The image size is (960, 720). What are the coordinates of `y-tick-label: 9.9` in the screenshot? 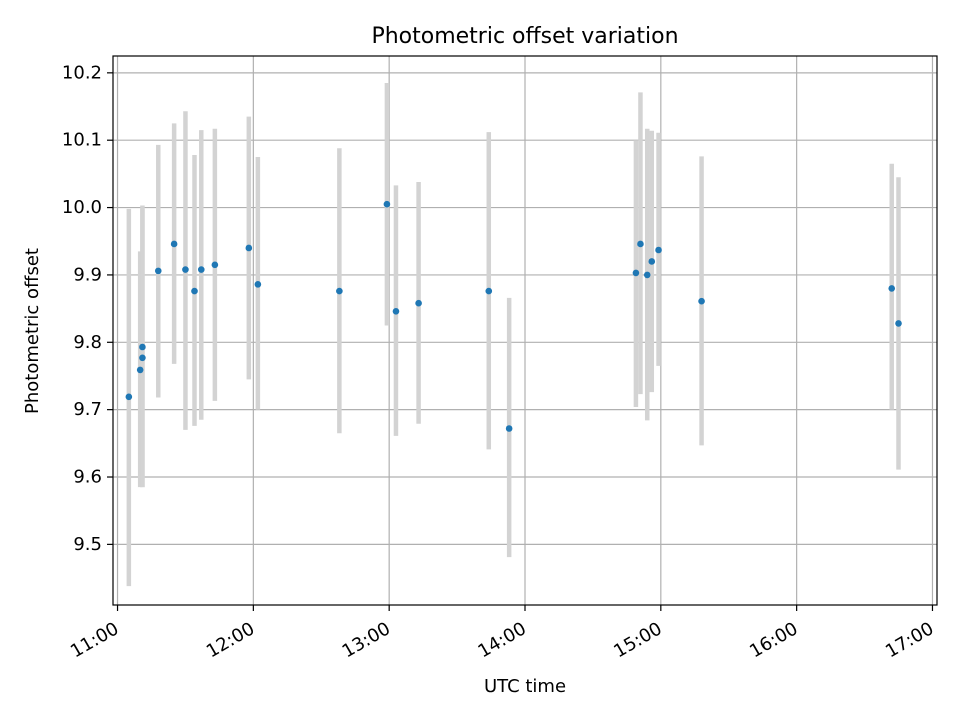 It's located at (87, 274).